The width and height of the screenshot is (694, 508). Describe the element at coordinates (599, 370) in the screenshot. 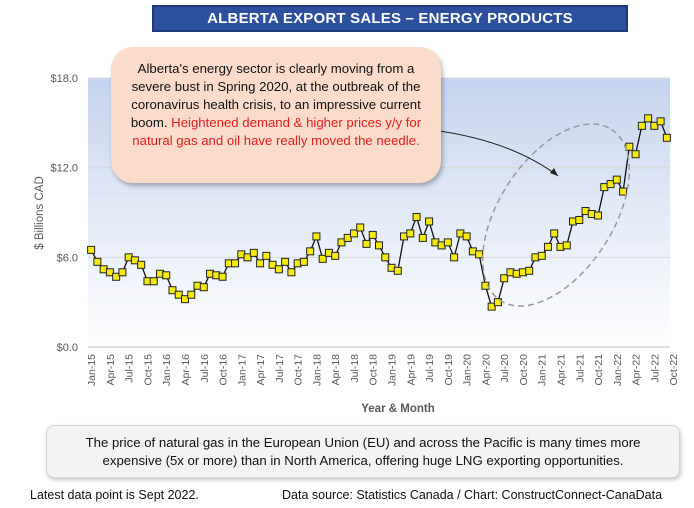

I see `x-tick-label: Oct-21` at that location.